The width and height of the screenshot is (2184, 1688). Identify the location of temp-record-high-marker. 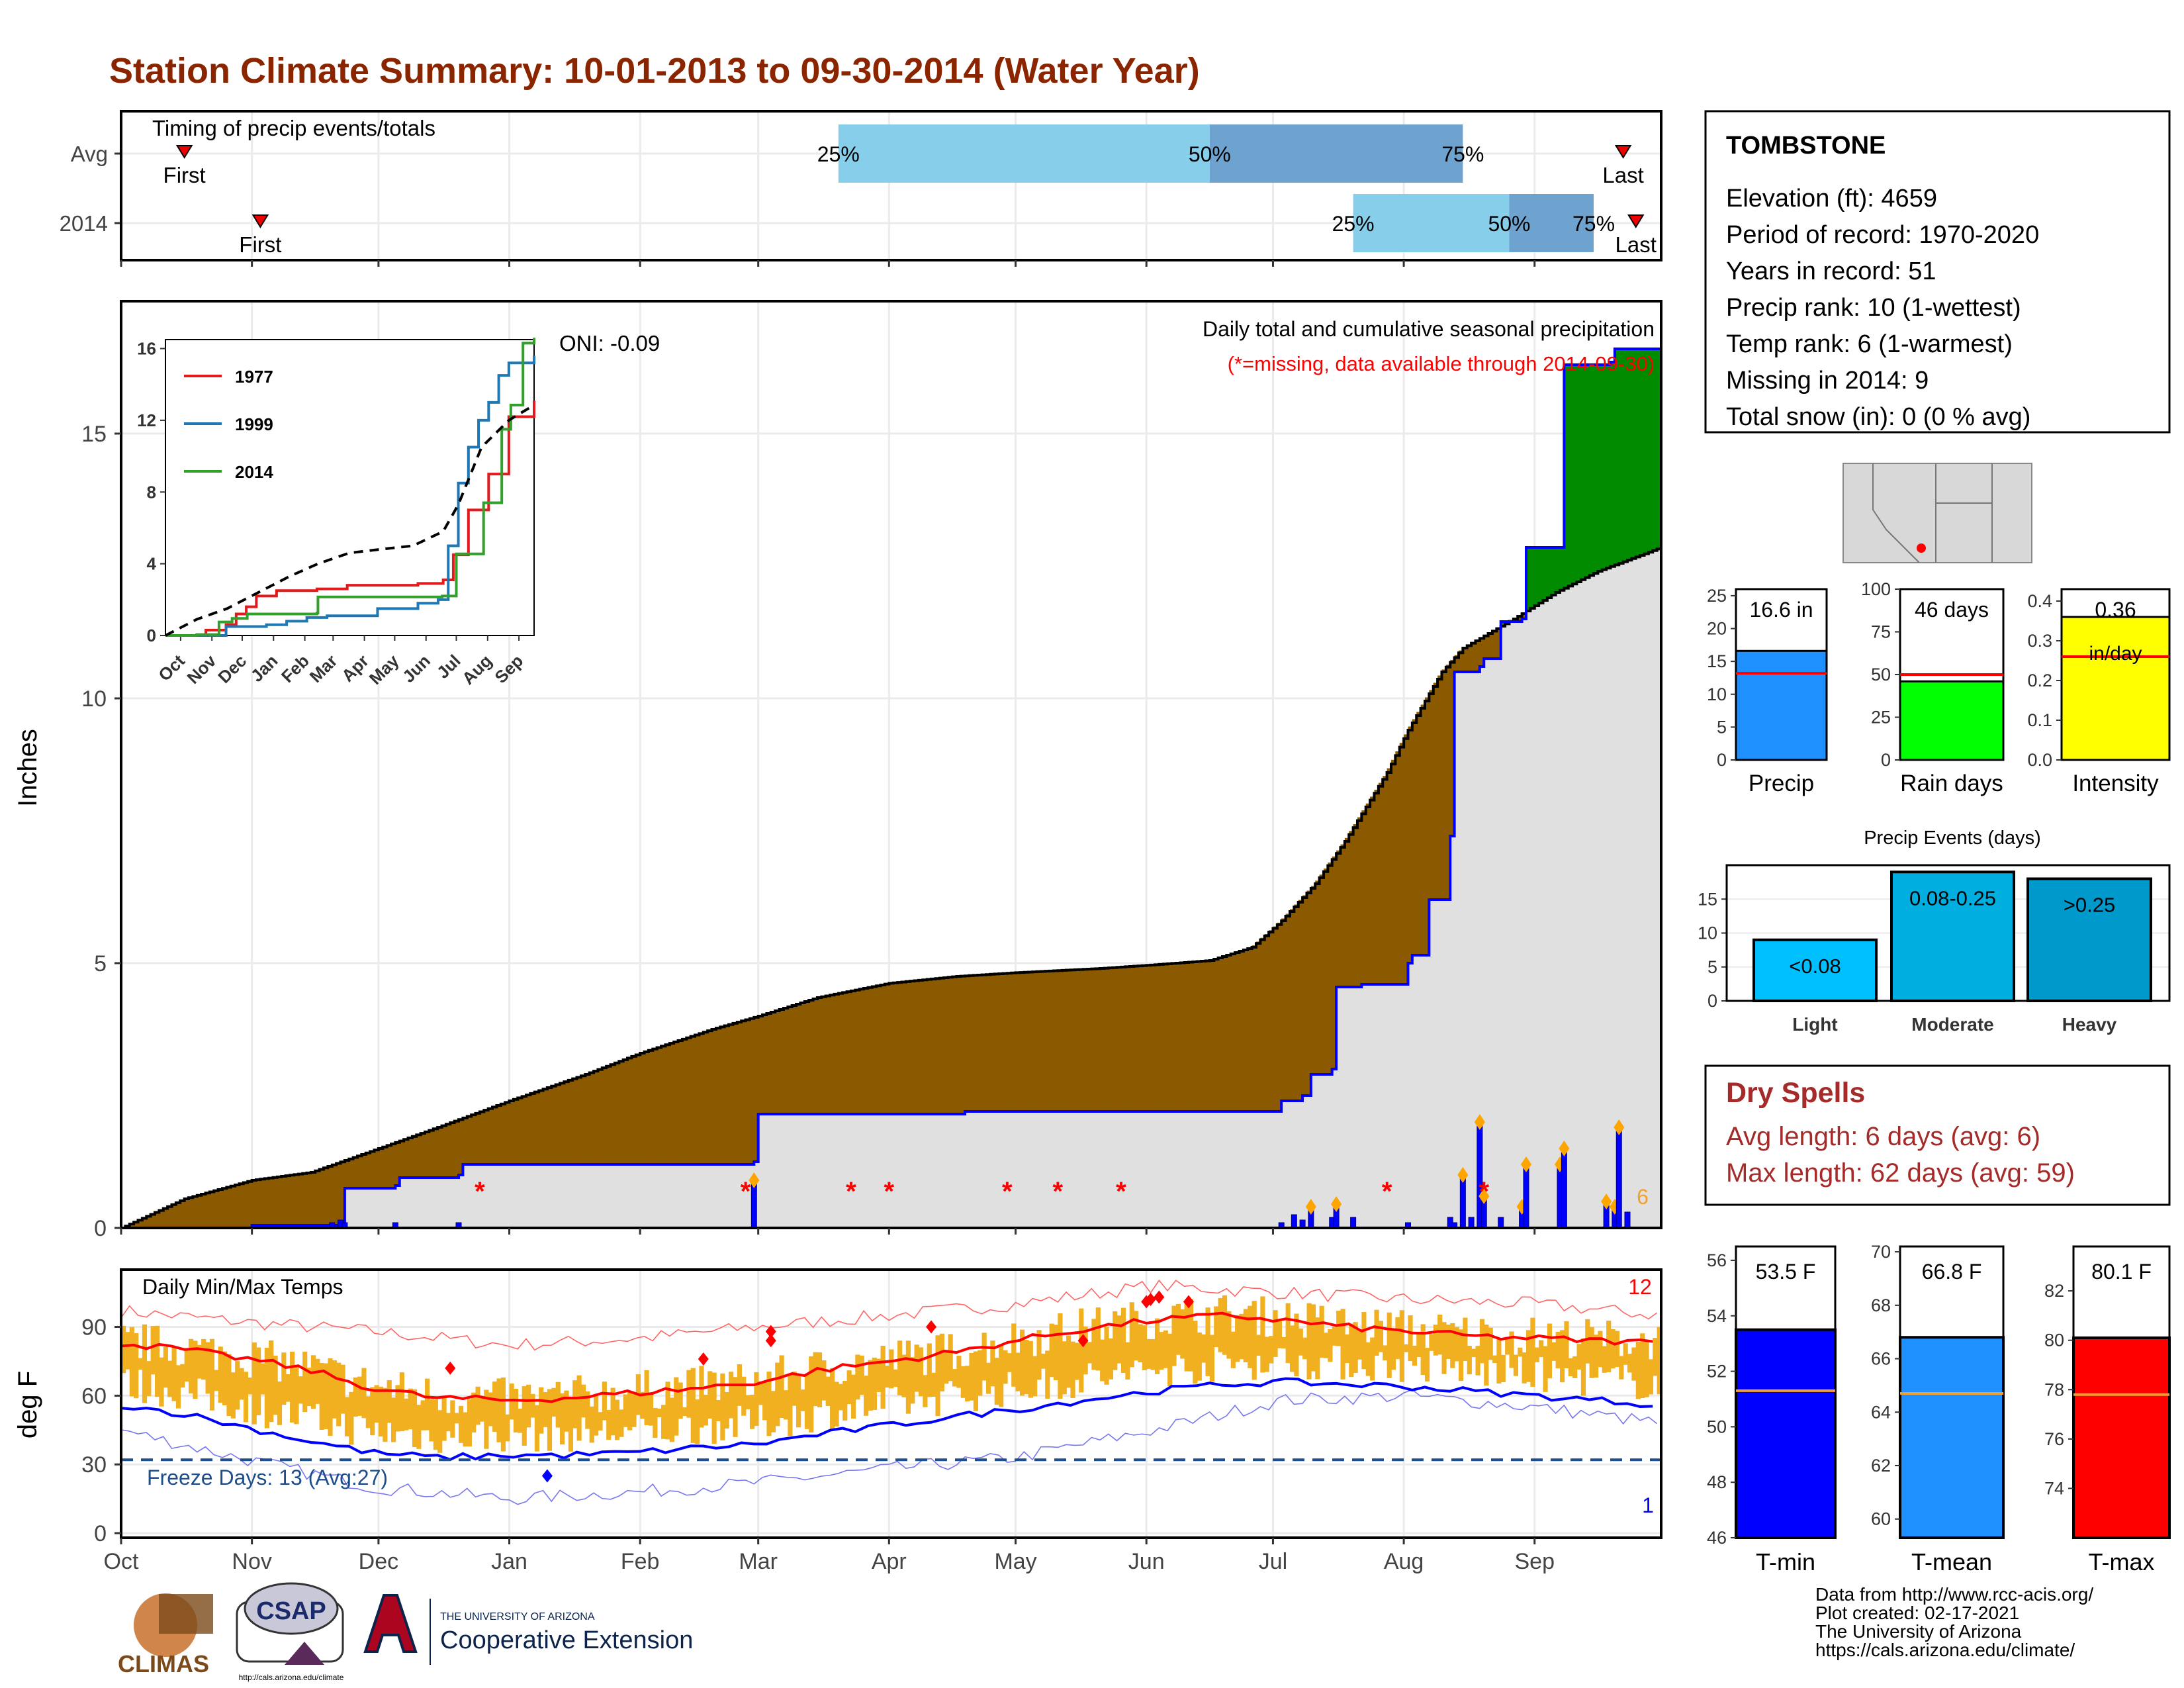
(1188, 1302).